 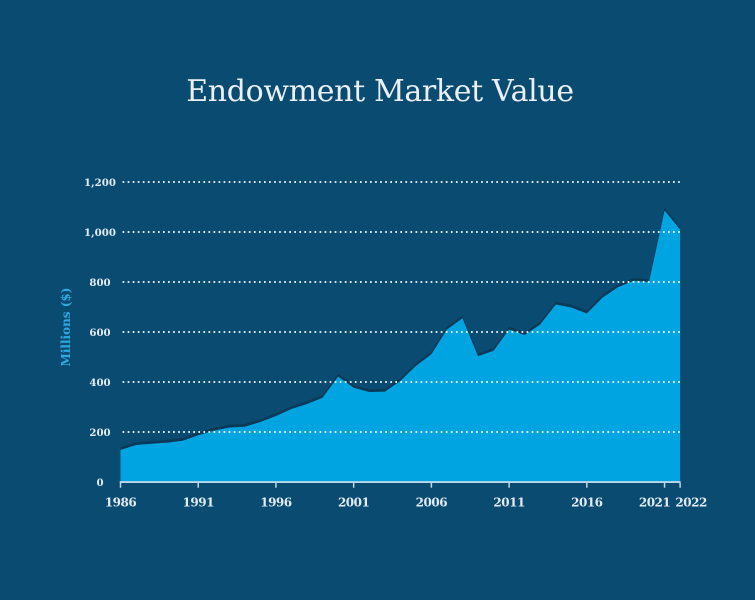 I want to click on y-tick-label-600: 600, so click(x=99, y=333).